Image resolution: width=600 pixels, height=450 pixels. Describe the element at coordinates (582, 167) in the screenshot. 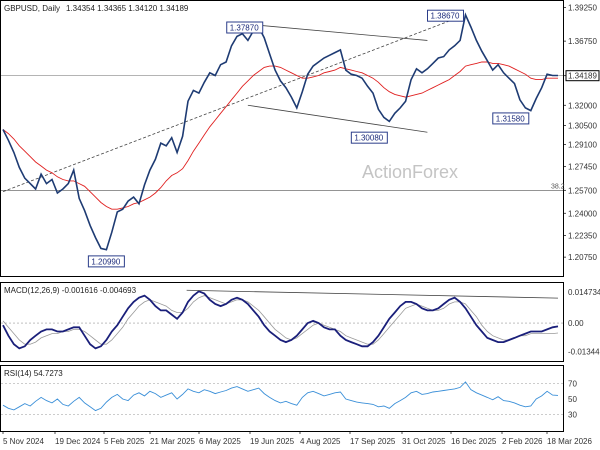

I see `price-y-tick-label-6: 1.27450` at that location.